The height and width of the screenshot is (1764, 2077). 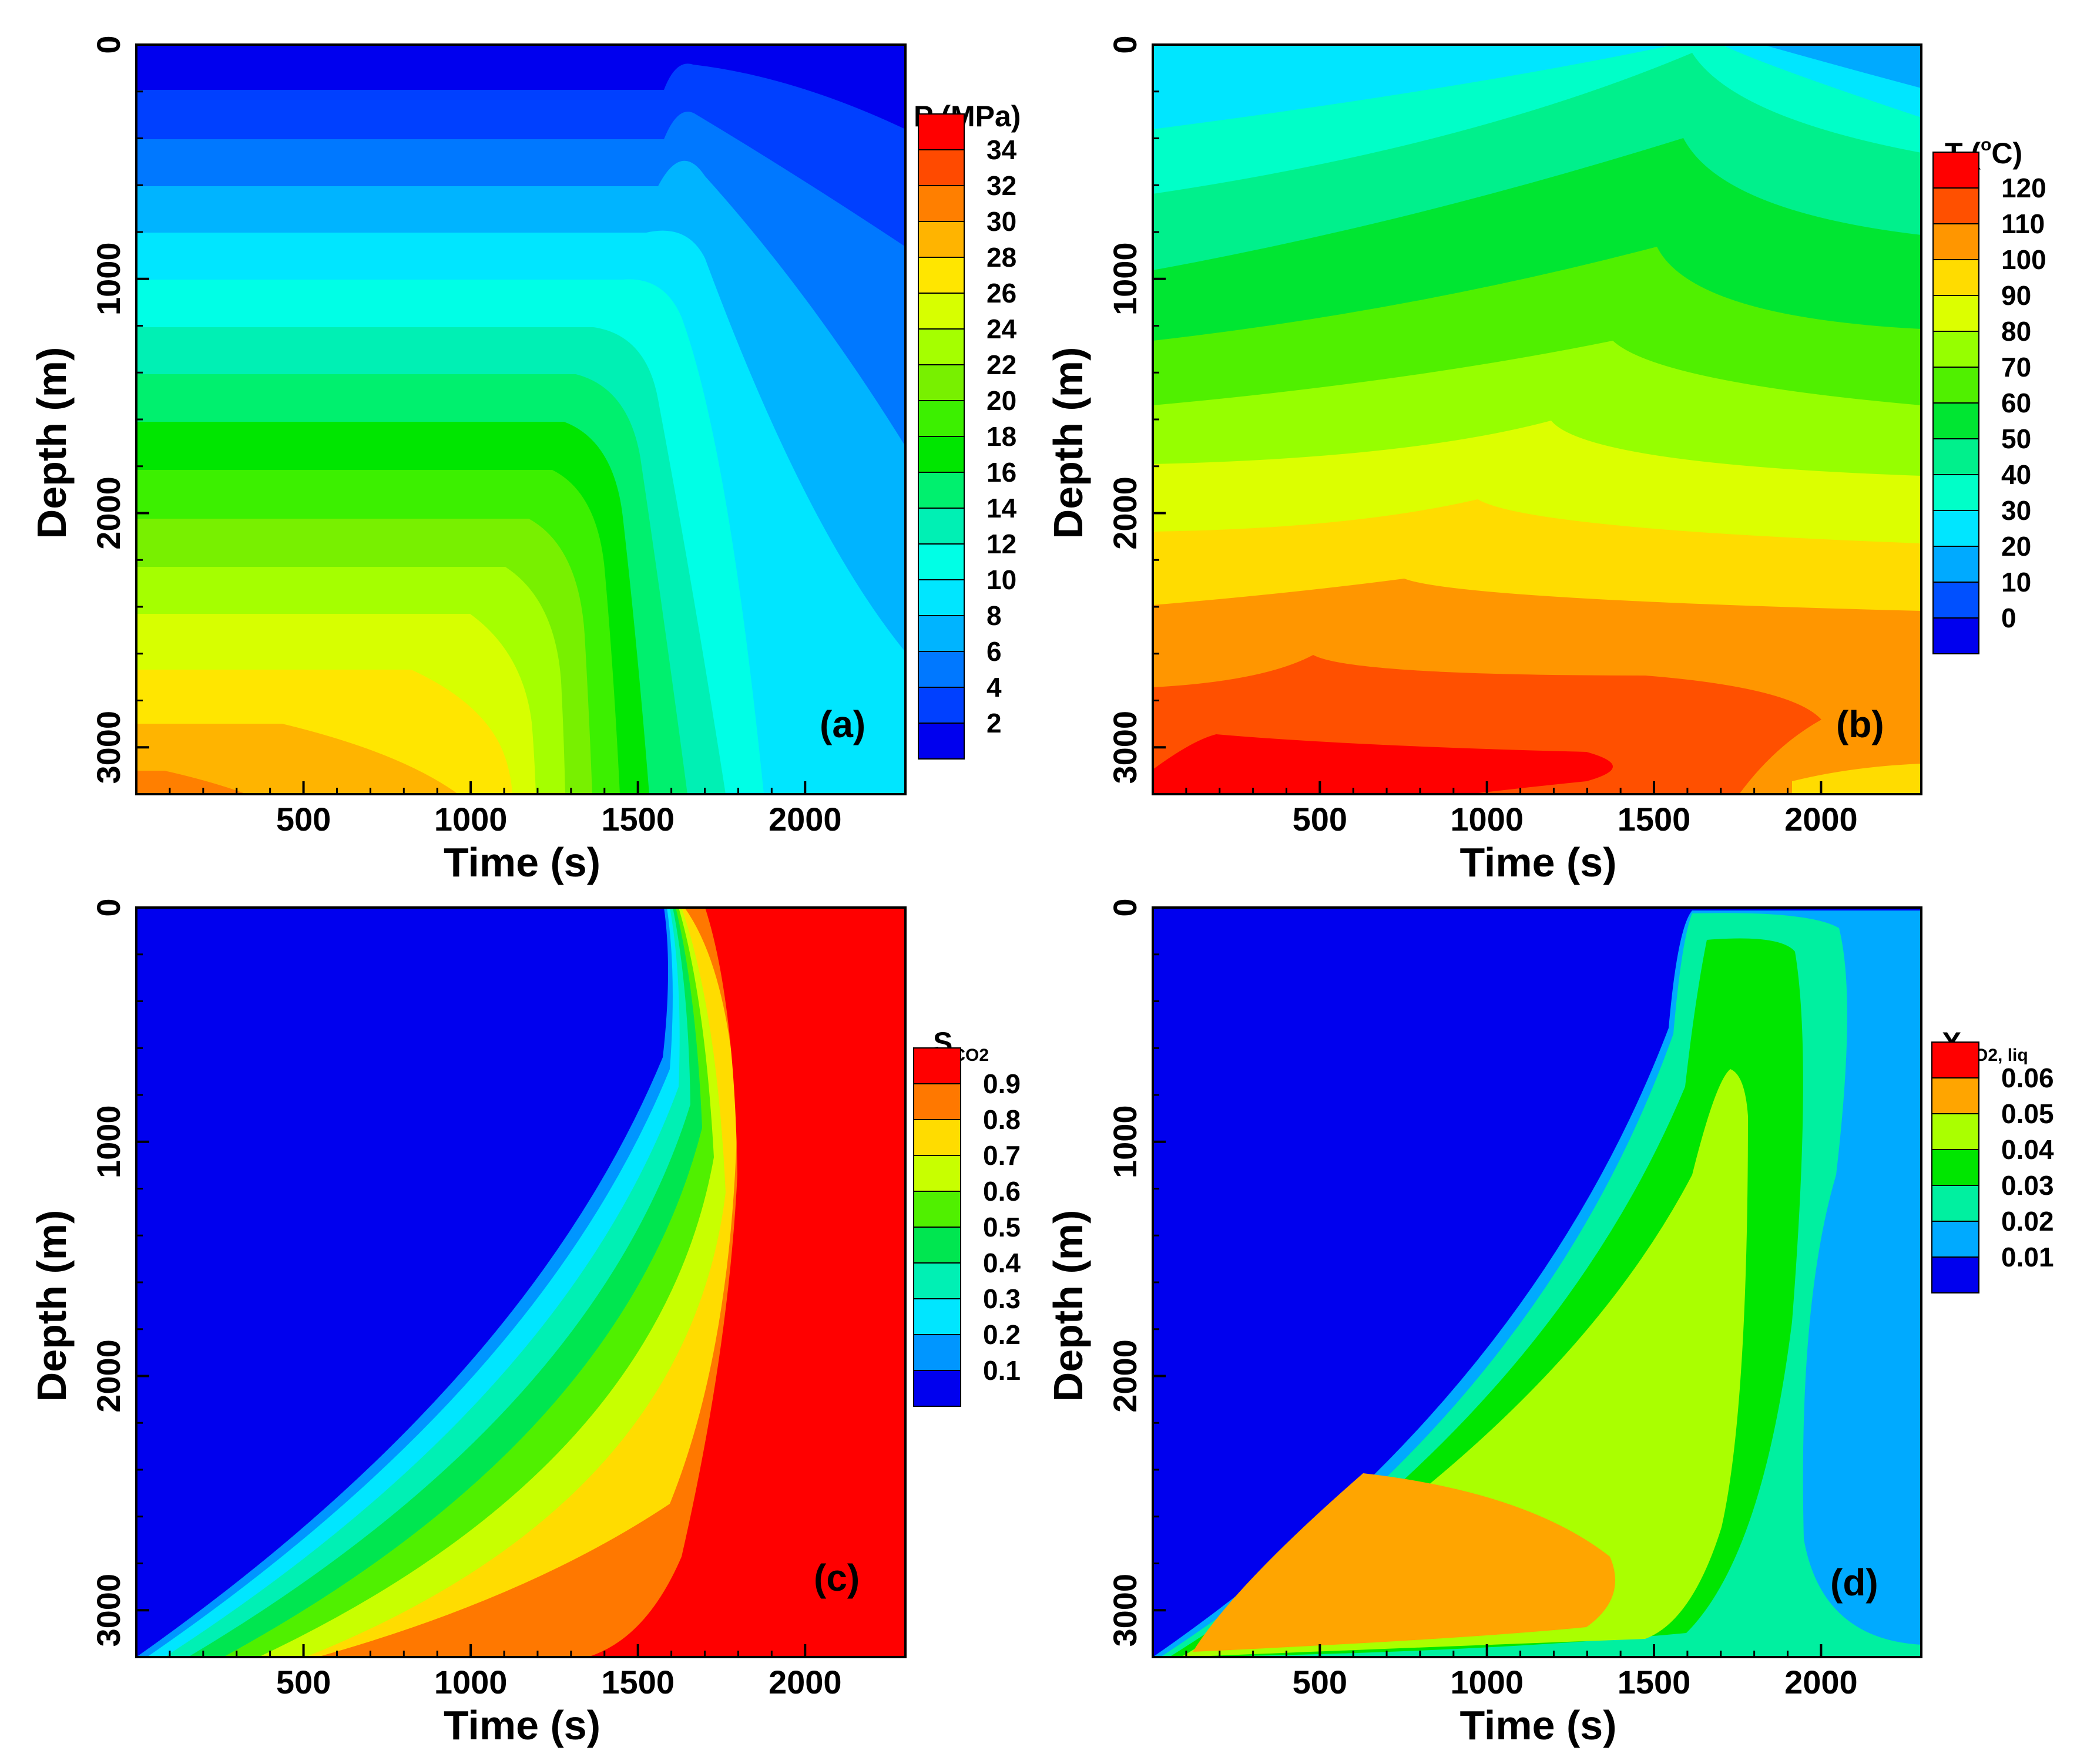 I want to click on legend-label-d-1: 0.05, so click(x=2028, y=1113).